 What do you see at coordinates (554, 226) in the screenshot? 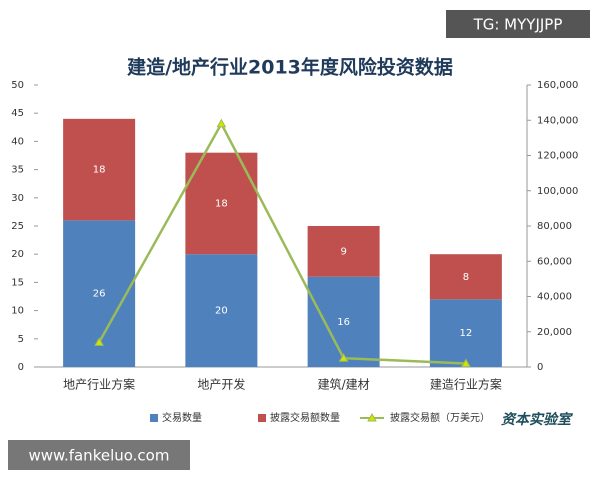
I see `y2-tick-label: 80,000` at bounding box center [554, 226].